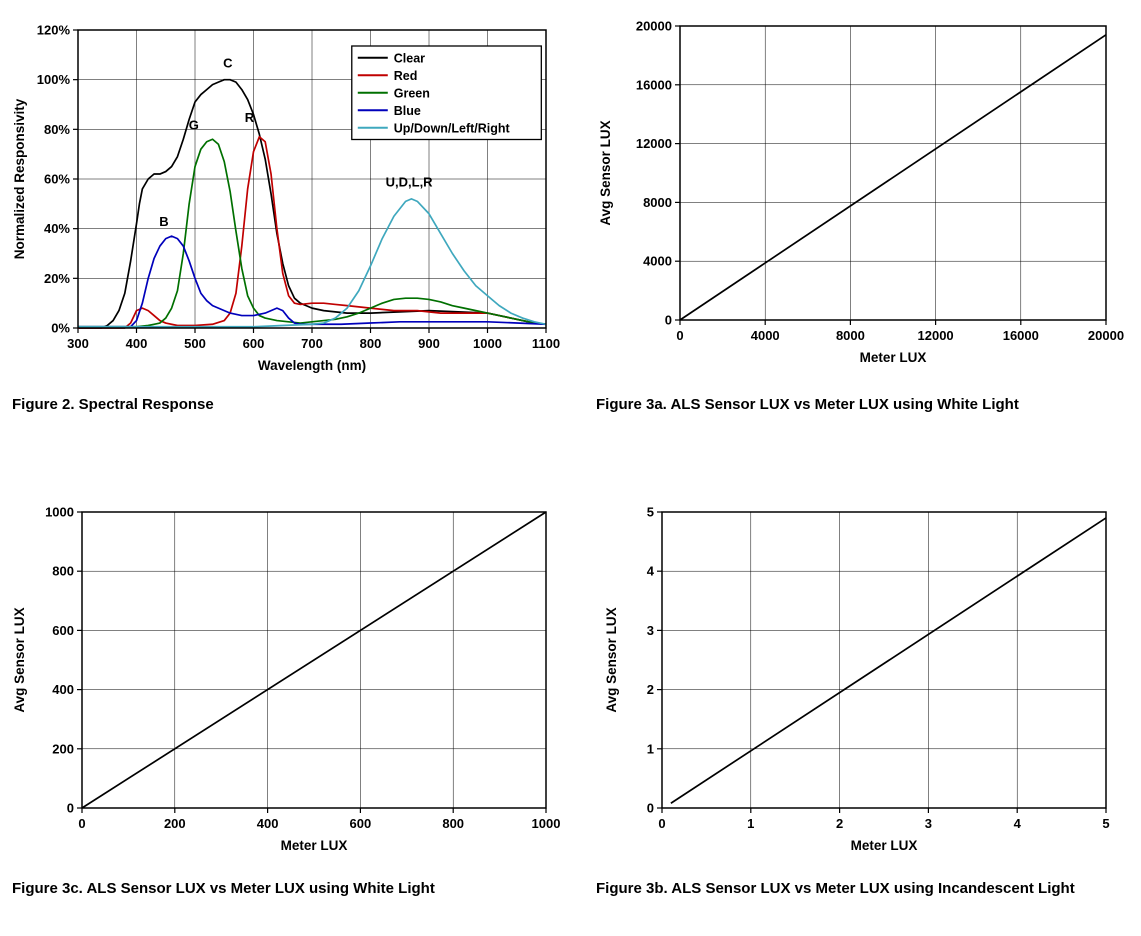 The height and width of the screenshot is (936, 1141). I want to click on svg-text: Normalized Responsivity, so click(19, 178).